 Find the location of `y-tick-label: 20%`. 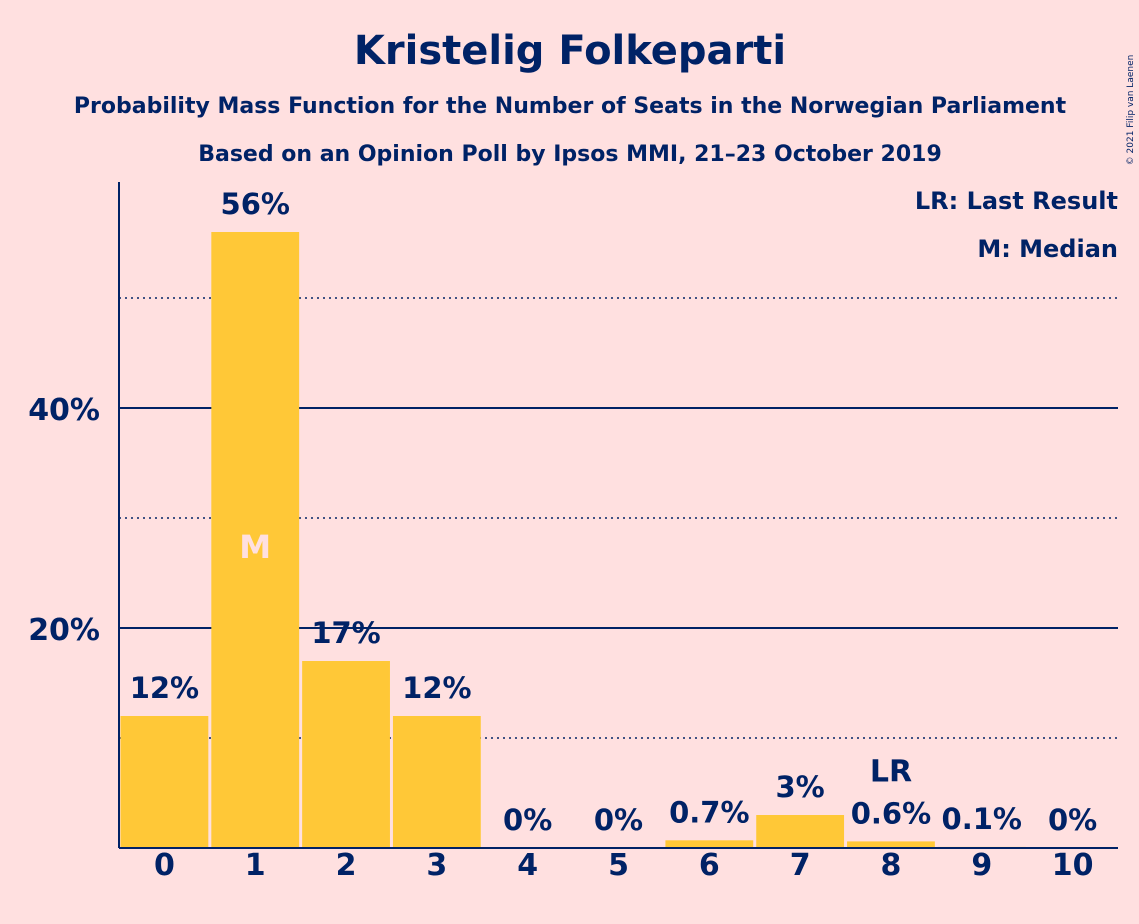

y-tick-label: 20% is located at coordinates (64, 630).